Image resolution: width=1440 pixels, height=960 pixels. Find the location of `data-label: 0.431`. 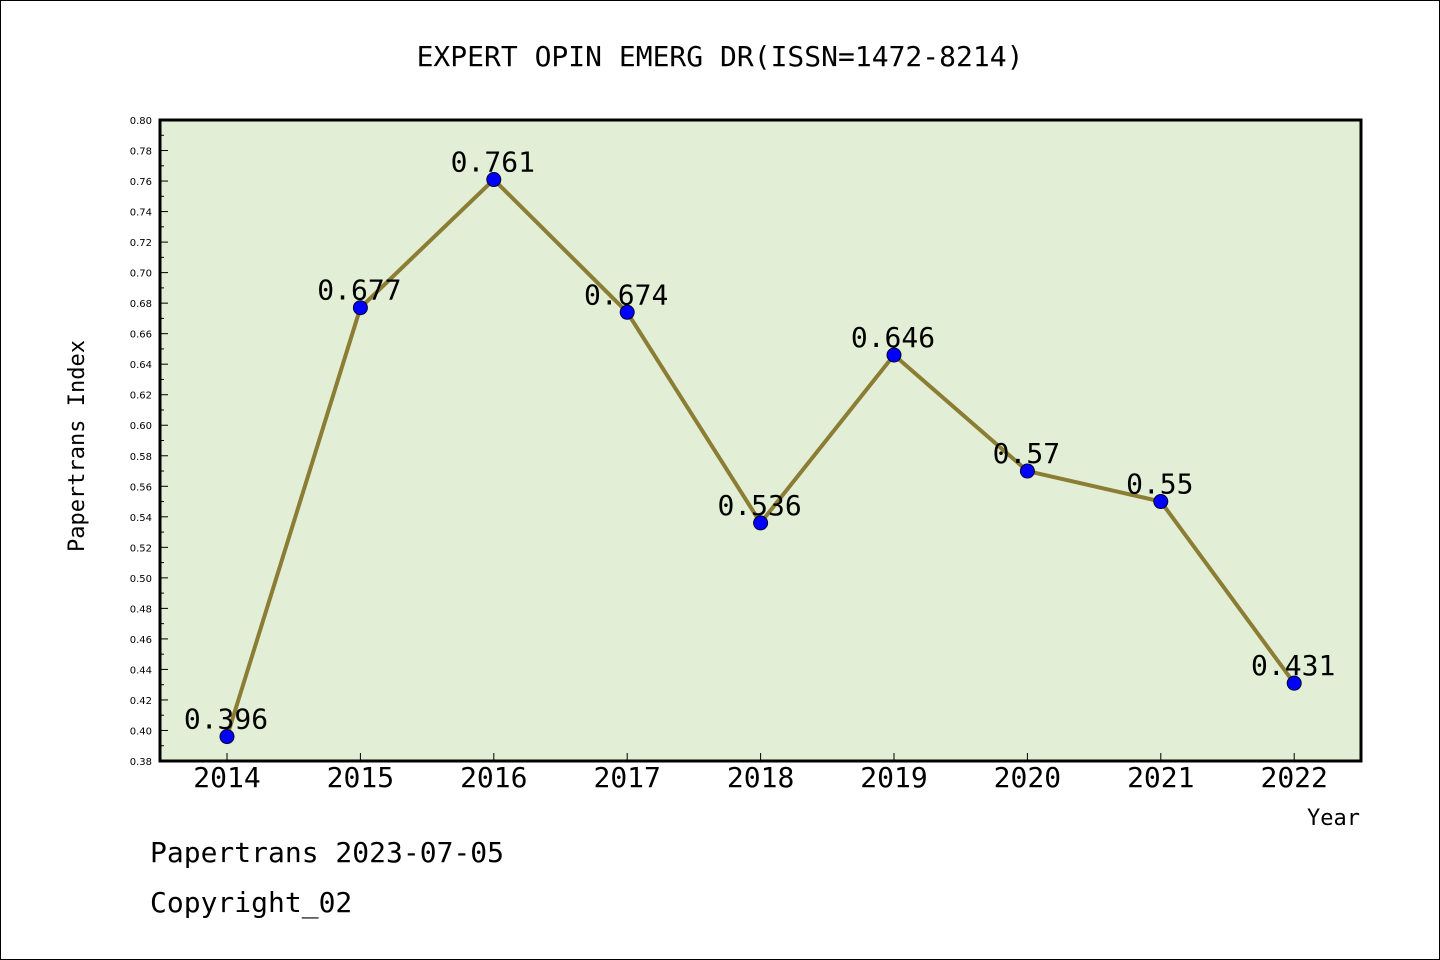

data-label: 0.431 is located at coordinates (1293, 665).